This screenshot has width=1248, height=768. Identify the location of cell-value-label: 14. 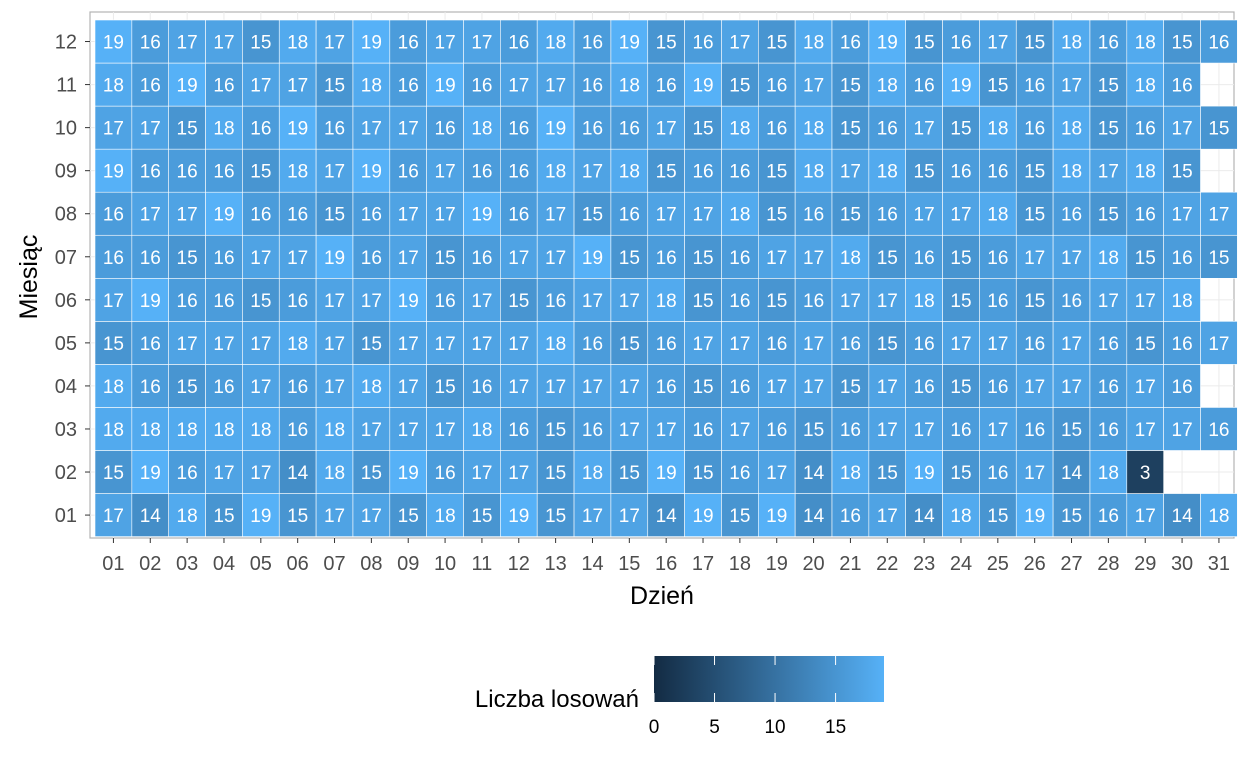
(667, 516).